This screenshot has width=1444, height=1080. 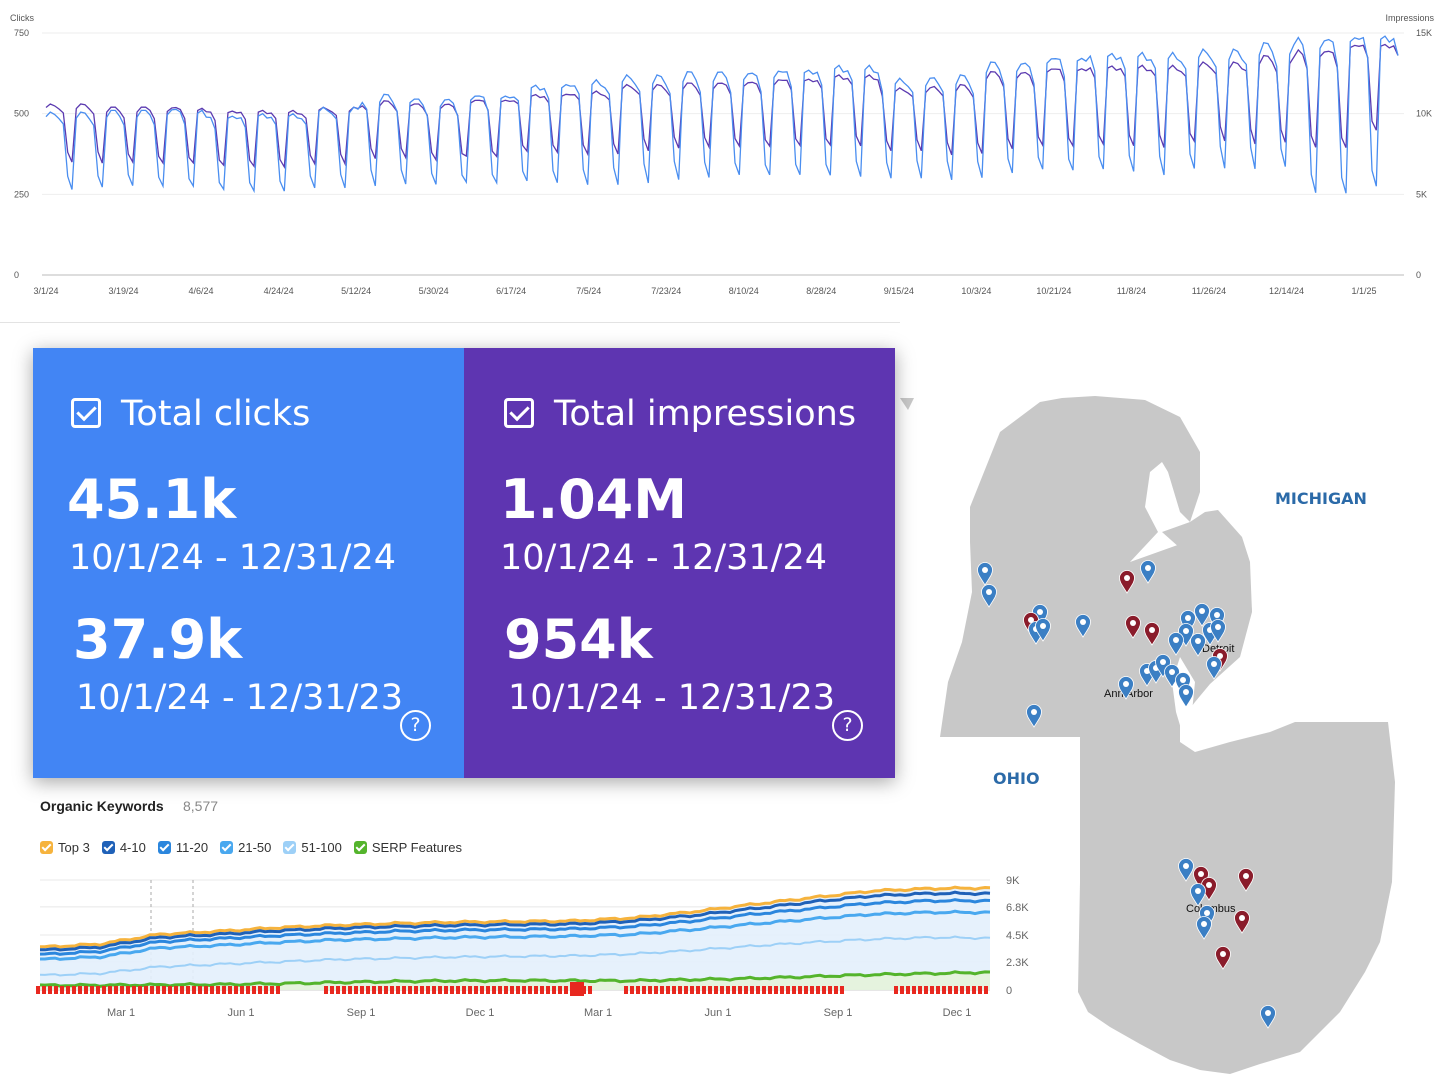 What do you see at coordinates (123, 847) in the screenshot?
I see `legend-item: 4-10` at bounding box center [123, 847].